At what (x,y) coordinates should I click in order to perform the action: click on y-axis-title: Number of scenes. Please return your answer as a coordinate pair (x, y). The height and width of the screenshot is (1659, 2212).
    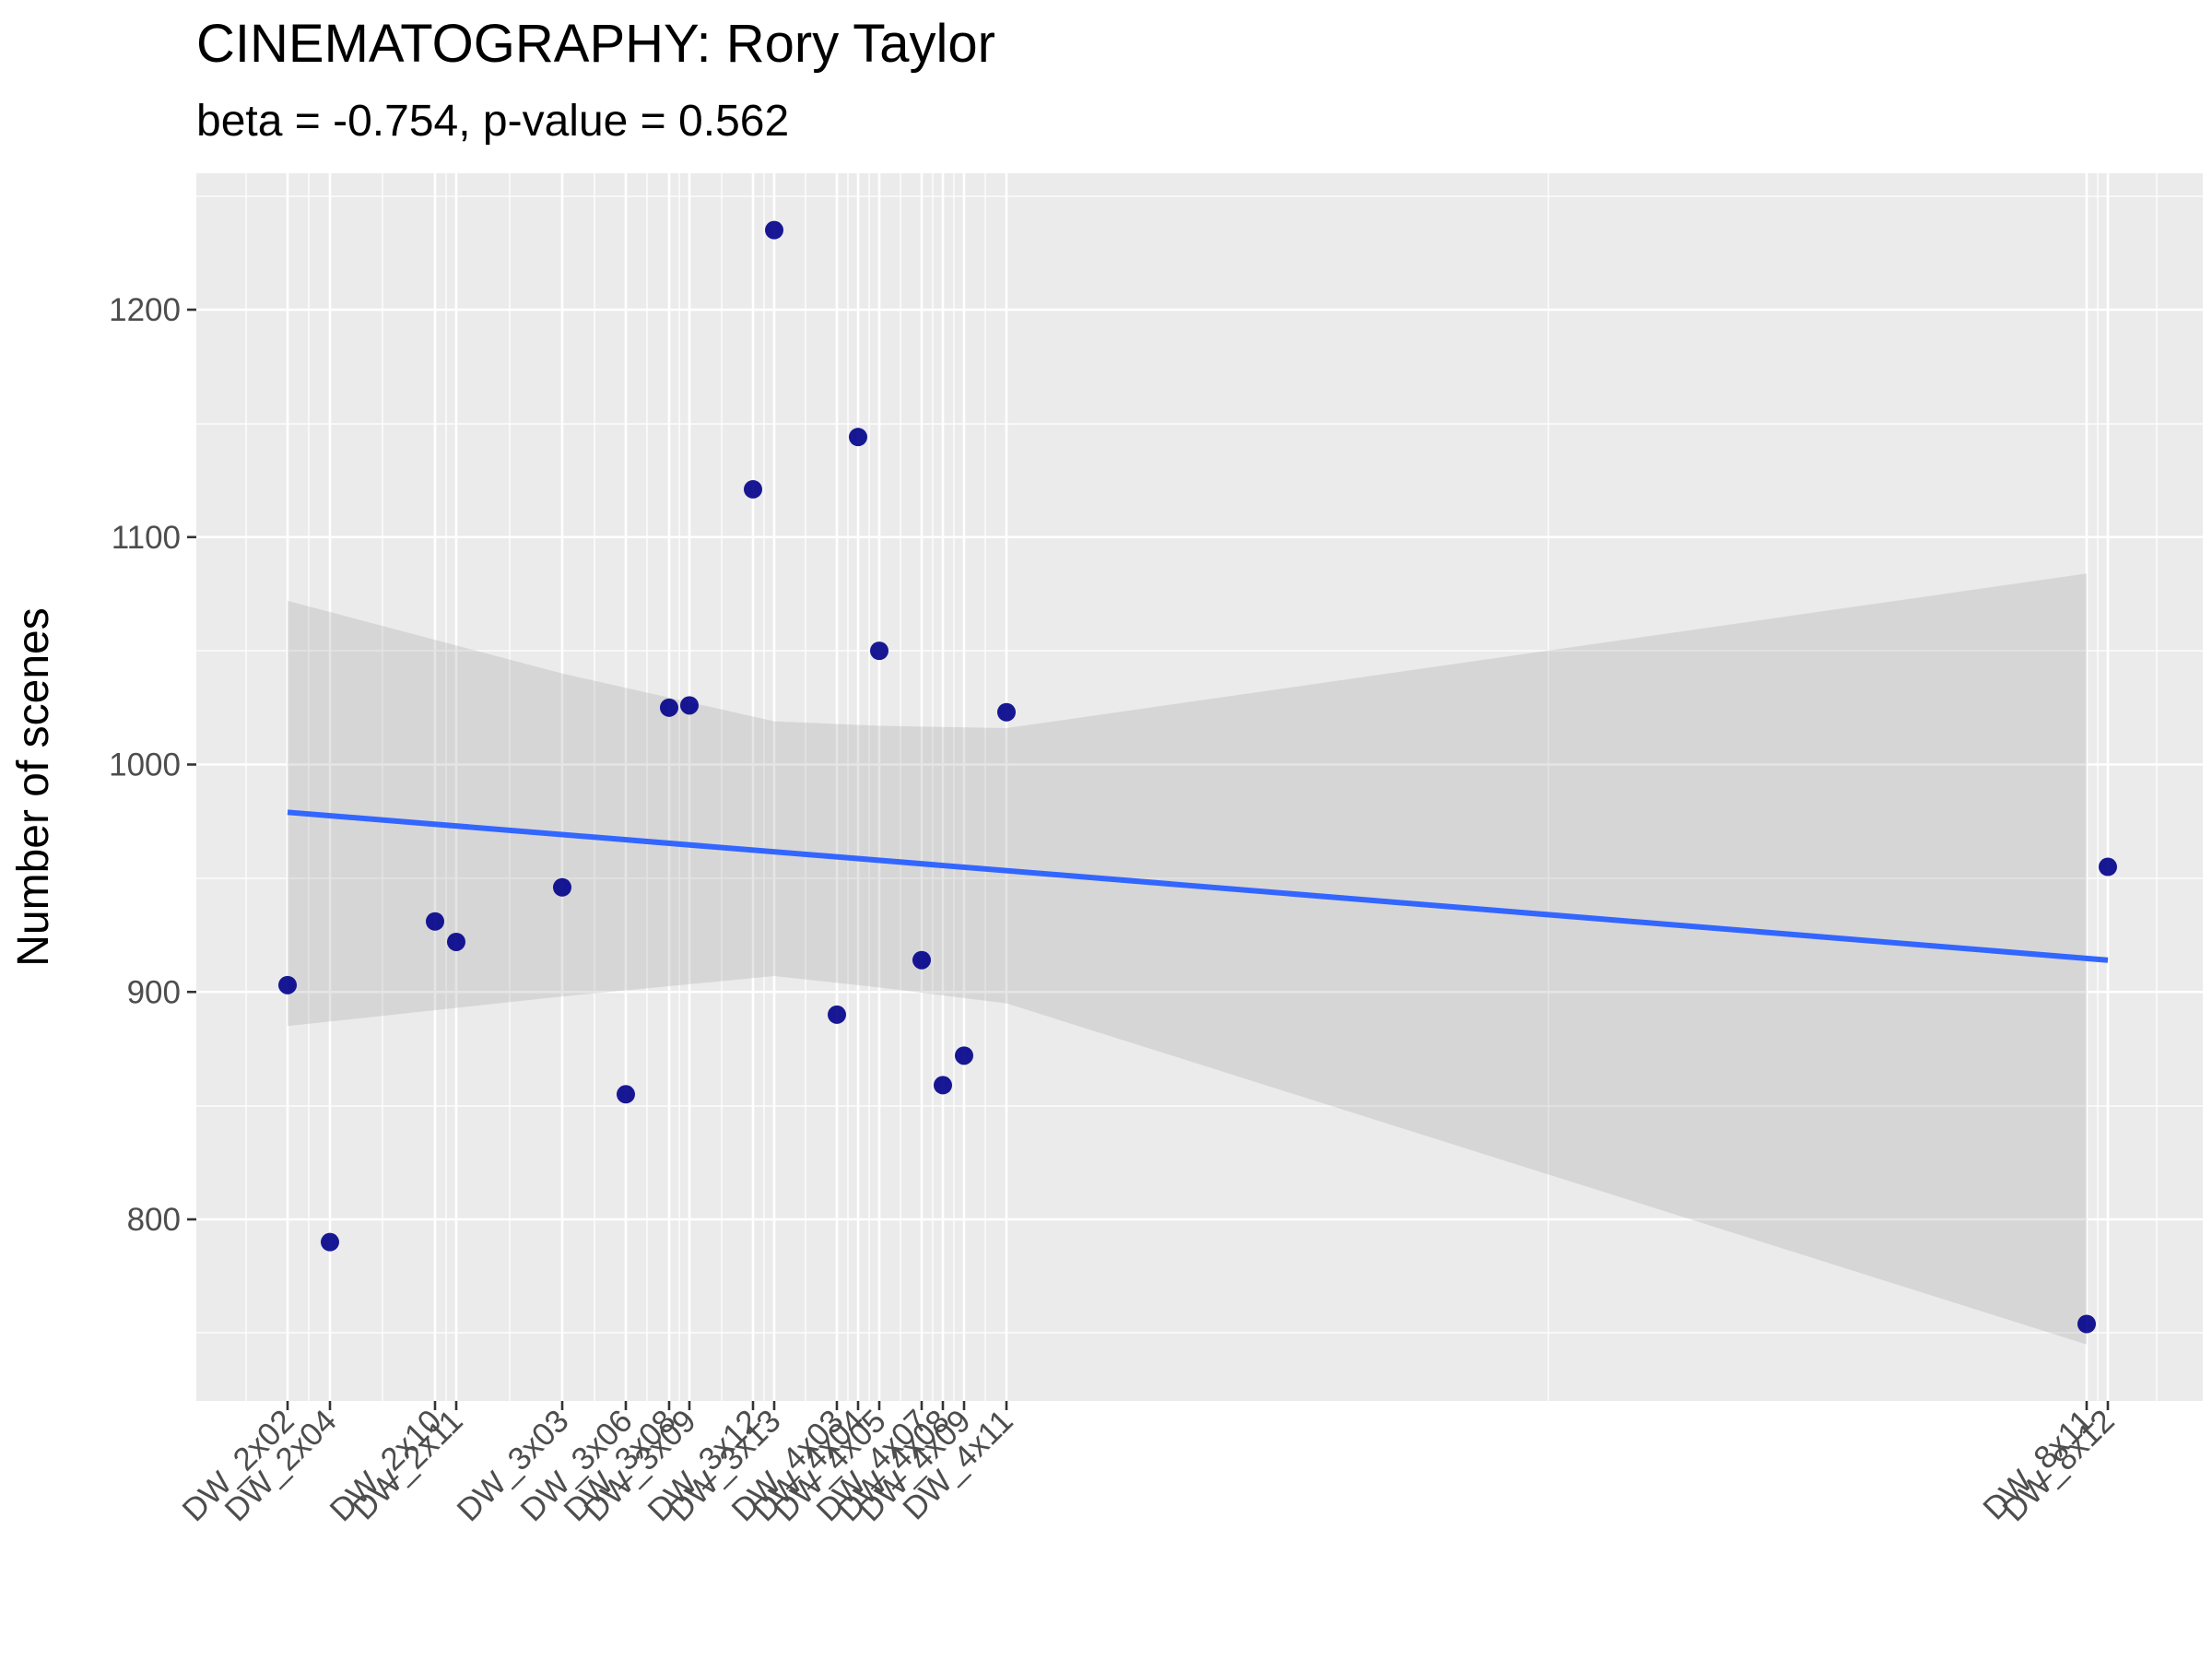
    Looking at the image, I should click on (33, 787).